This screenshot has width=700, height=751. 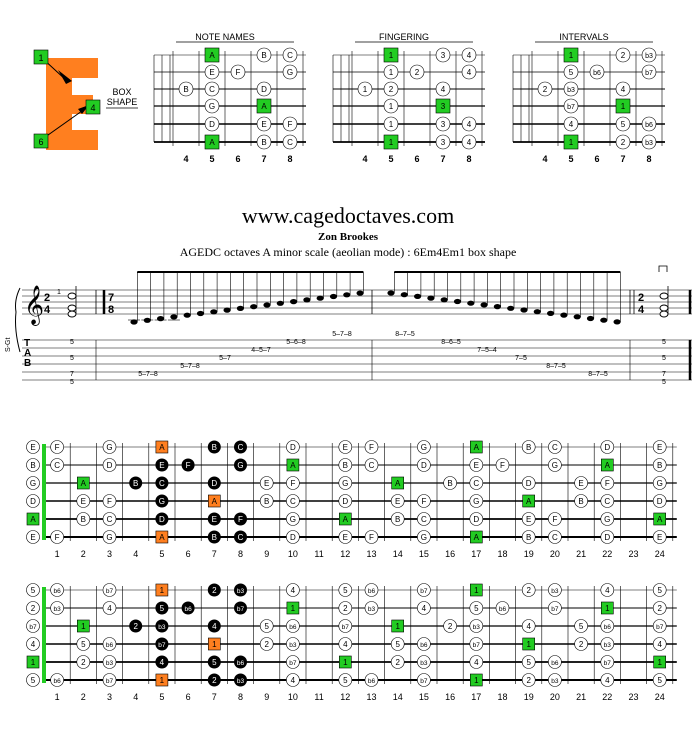 I want to click on box-label-line-1: BOX, so click(x=121, y=92).